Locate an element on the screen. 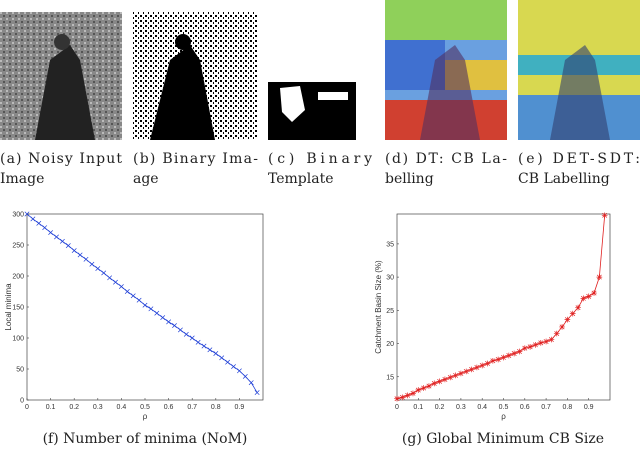  image-noisy is located at coordinates (61, 76).